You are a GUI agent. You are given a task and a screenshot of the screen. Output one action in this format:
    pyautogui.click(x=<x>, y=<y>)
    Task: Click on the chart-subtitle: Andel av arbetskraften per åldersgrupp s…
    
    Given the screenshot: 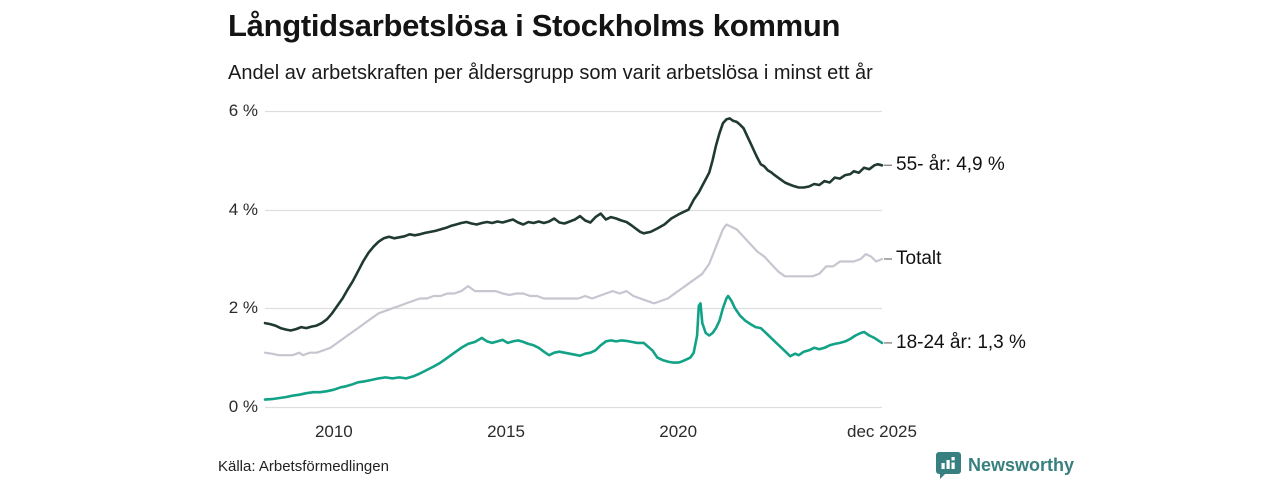 What is the action you would take?
    pyautogui.click(x=550, y=73)
    